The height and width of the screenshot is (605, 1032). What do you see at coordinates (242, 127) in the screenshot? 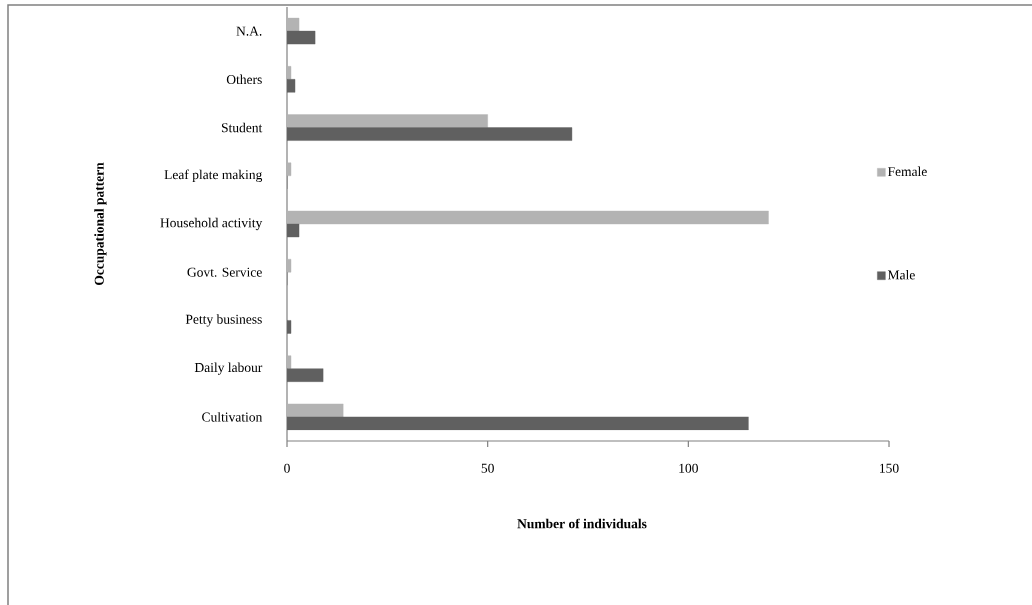
I see `y-tick-label: Student` at bounding box center [242, 127].